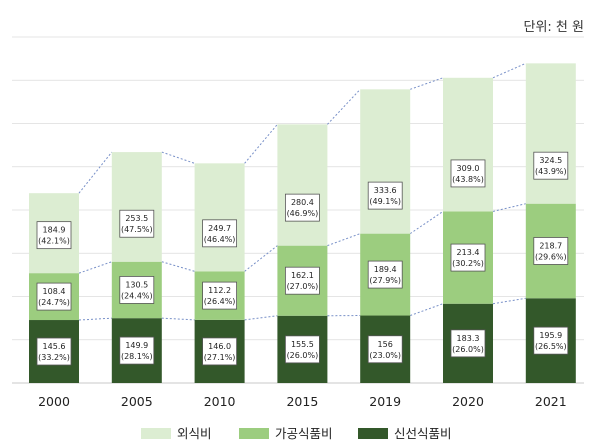  I want to click on label-processed-2005-share: (24.4%), so click(137, 295).